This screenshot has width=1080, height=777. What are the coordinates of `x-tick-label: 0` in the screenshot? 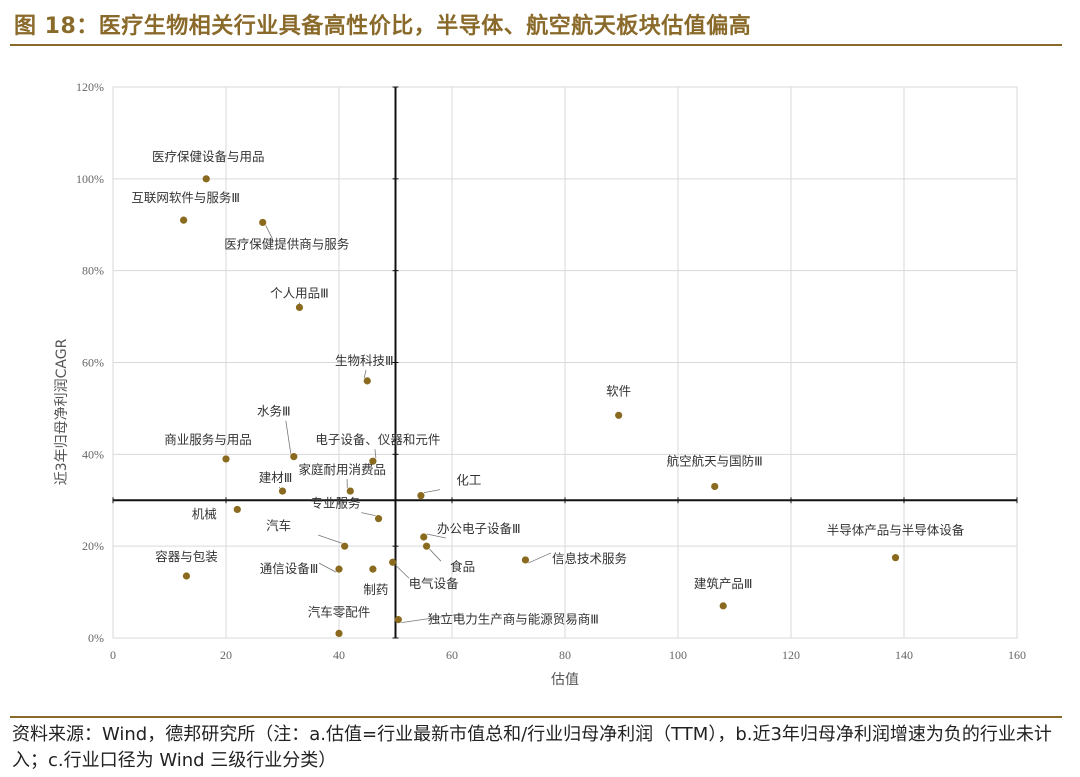 It's located at (113, 655).